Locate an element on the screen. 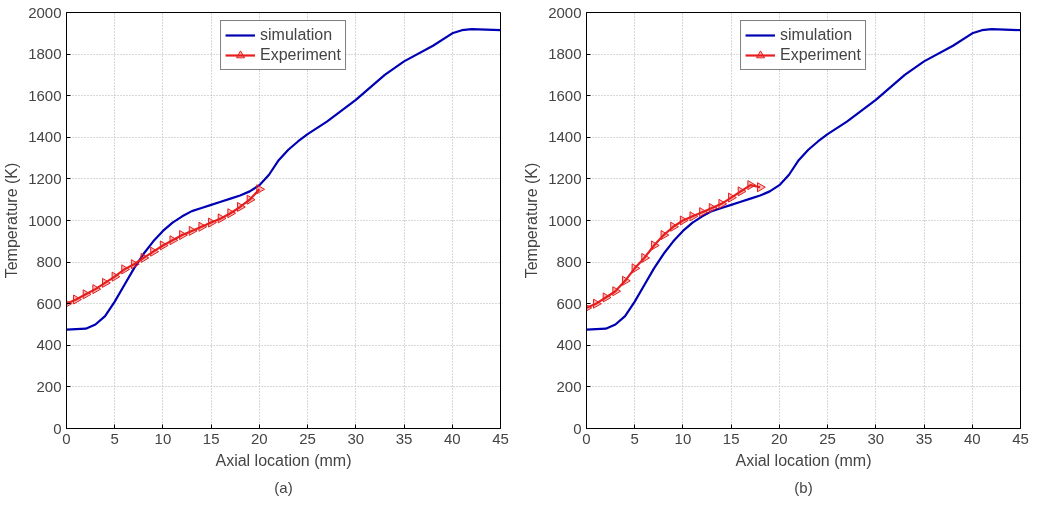 This screenshot has width=1052, height=506. text: (b) is located at coordinates (803, 487).